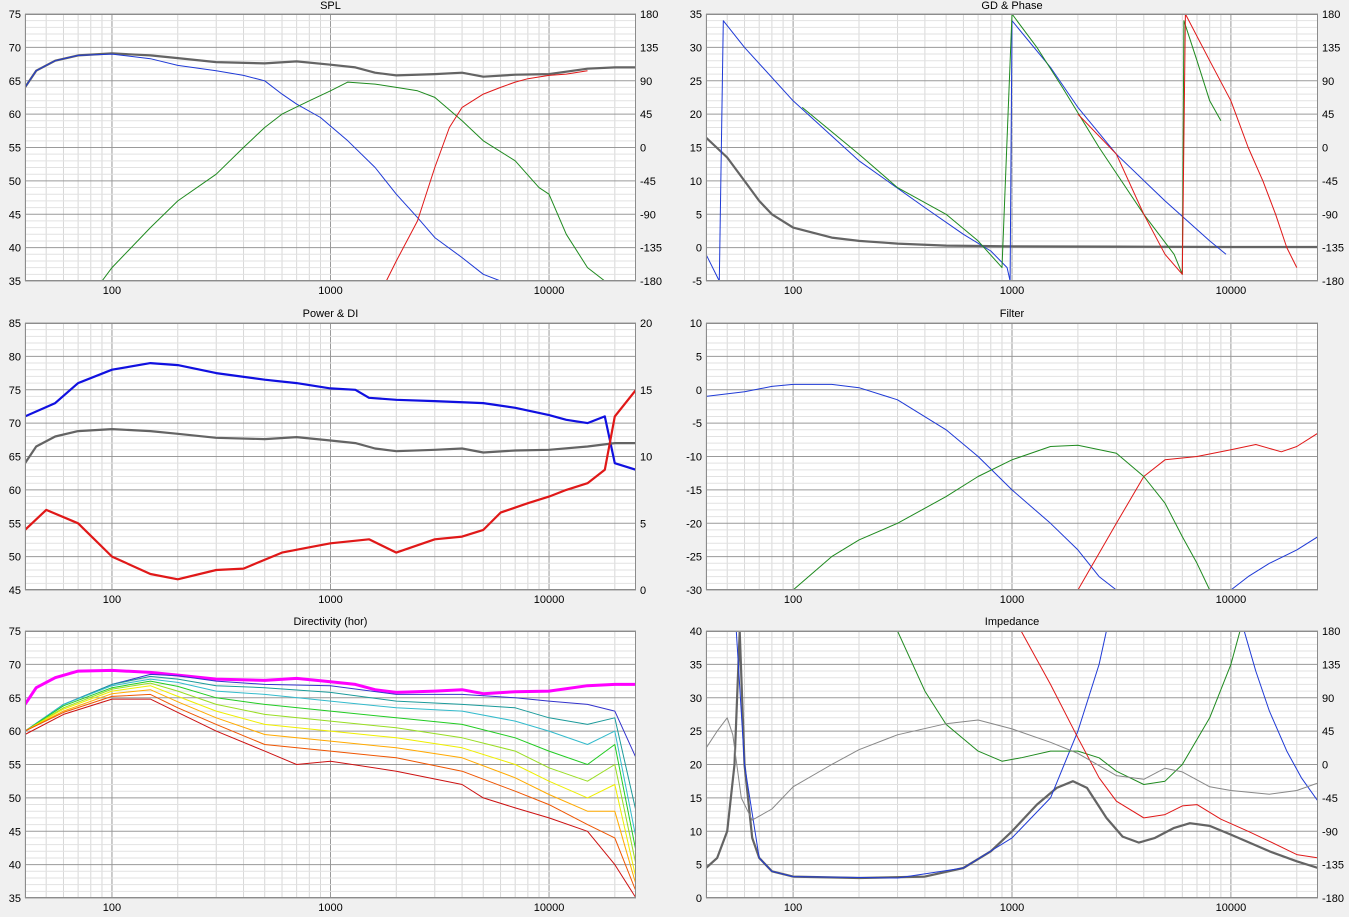 The height and width of the screenshot is (917, 1349). Describe the element at coordinates (1012, 314) in the screenshot. I see `chart-title: Filter` at that location.